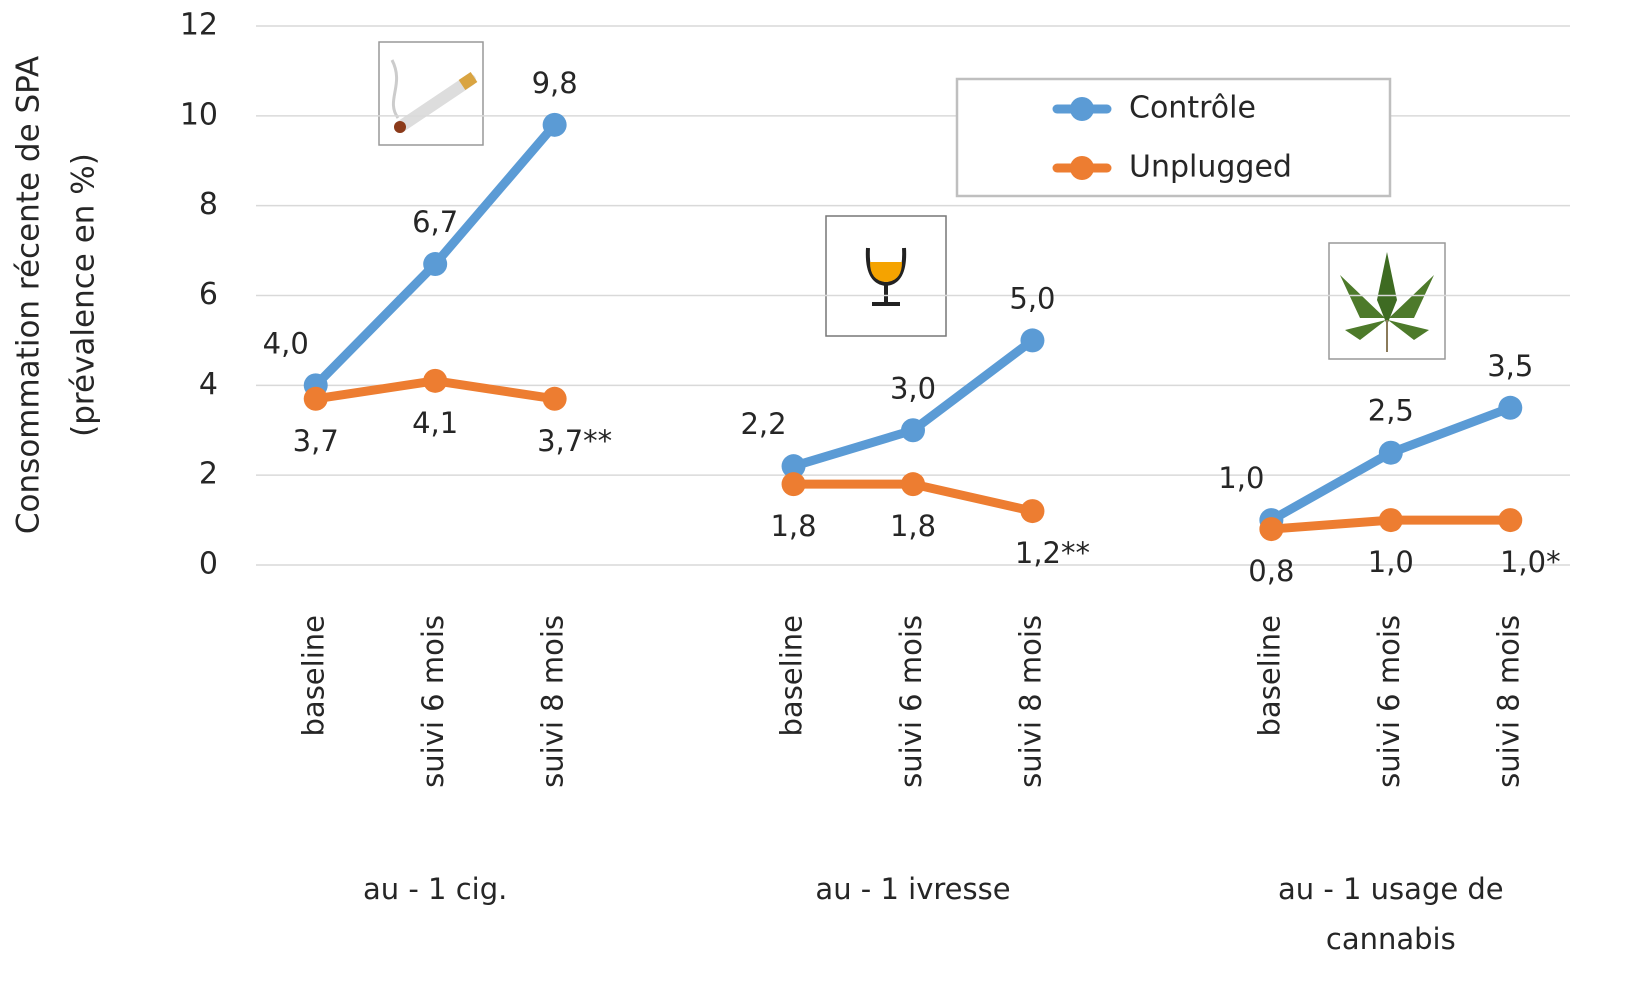  What do you see at coordinates (29, 295) in the screenshot?
I see `y-axis-title: Consommation récente de SPA` at bounding box center [29, 295].